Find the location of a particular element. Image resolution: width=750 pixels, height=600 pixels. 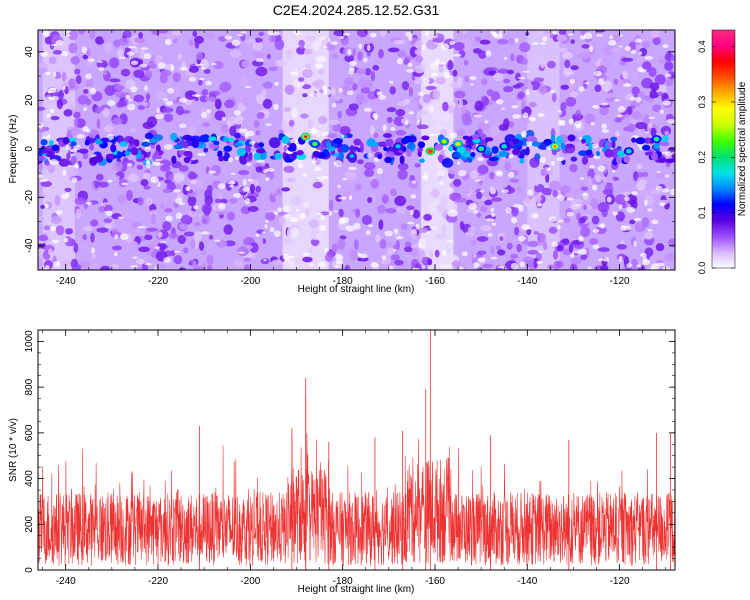

x-tick-label: -140 is located at coordinates (527, 281).